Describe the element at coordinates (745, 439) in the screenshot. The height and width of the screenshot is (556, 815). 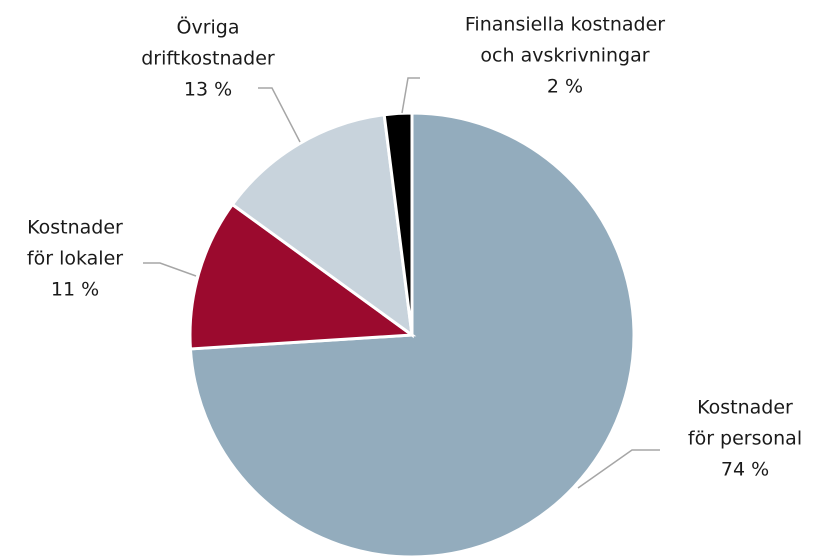
I see `slice-label: för personal` at that location.